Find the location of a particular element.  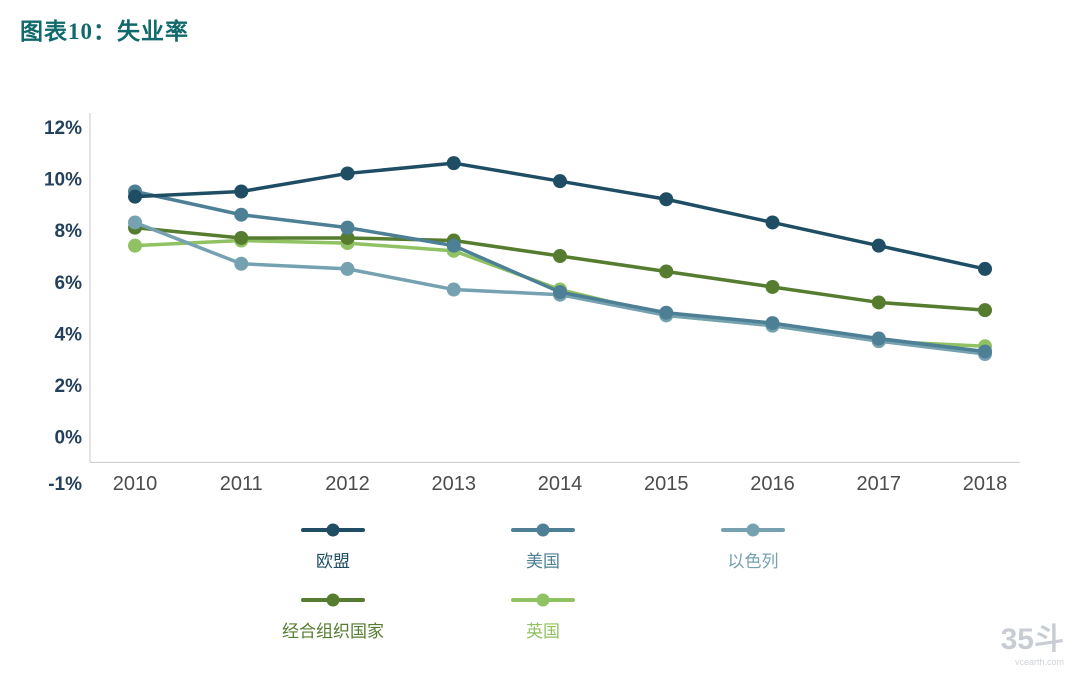

y-tick-label: 12% is located at coordinates (63, 128).